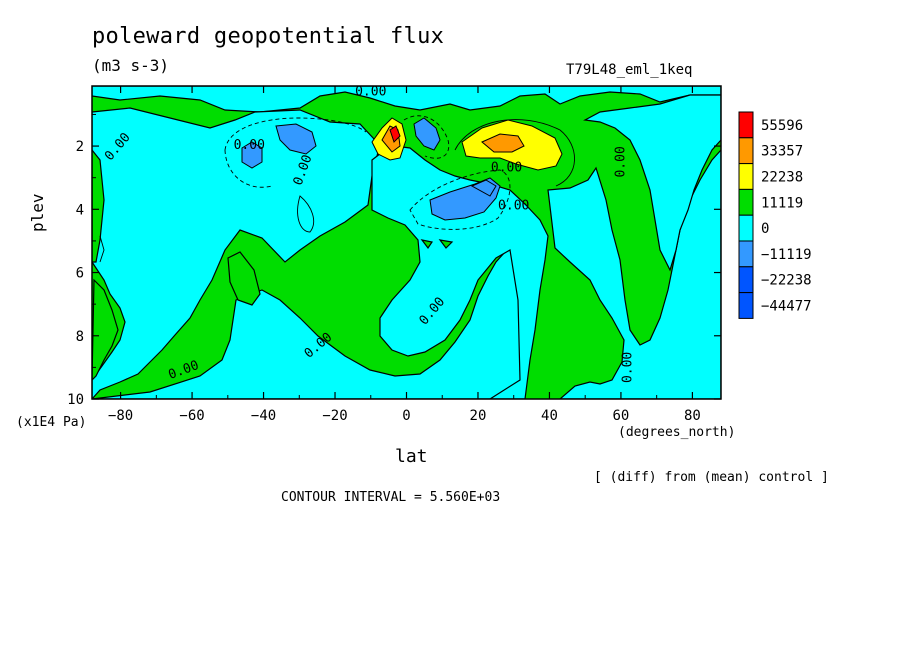 This screenshot has height=654, width=904. What do you see at coordinates (80, 274) in the screenshot?
I see `y-tick-label: 6` at bounding box center [80, 274].